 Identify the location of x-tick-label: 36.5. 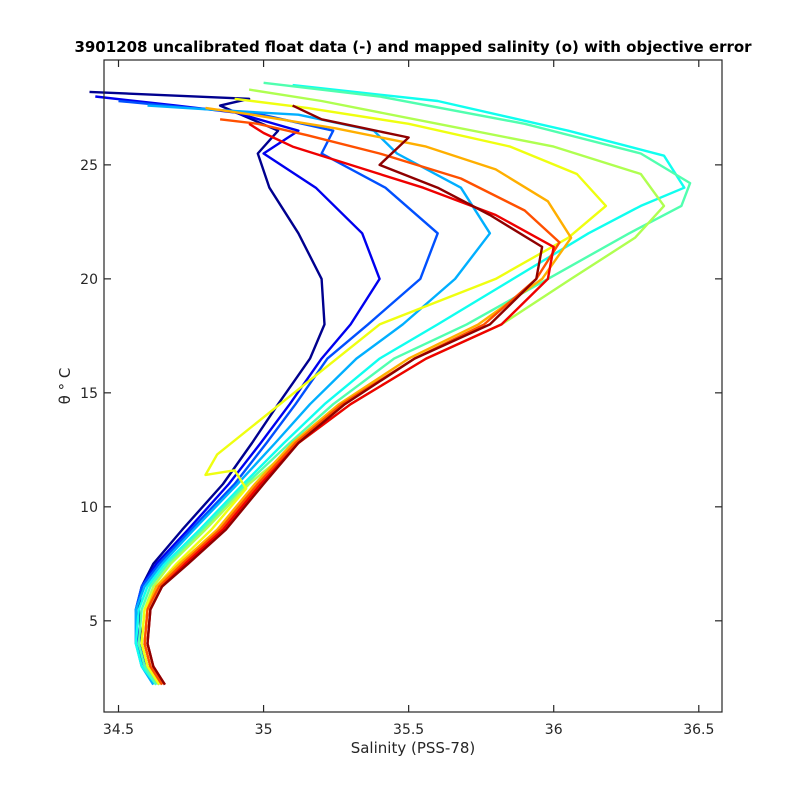
(698, 730).